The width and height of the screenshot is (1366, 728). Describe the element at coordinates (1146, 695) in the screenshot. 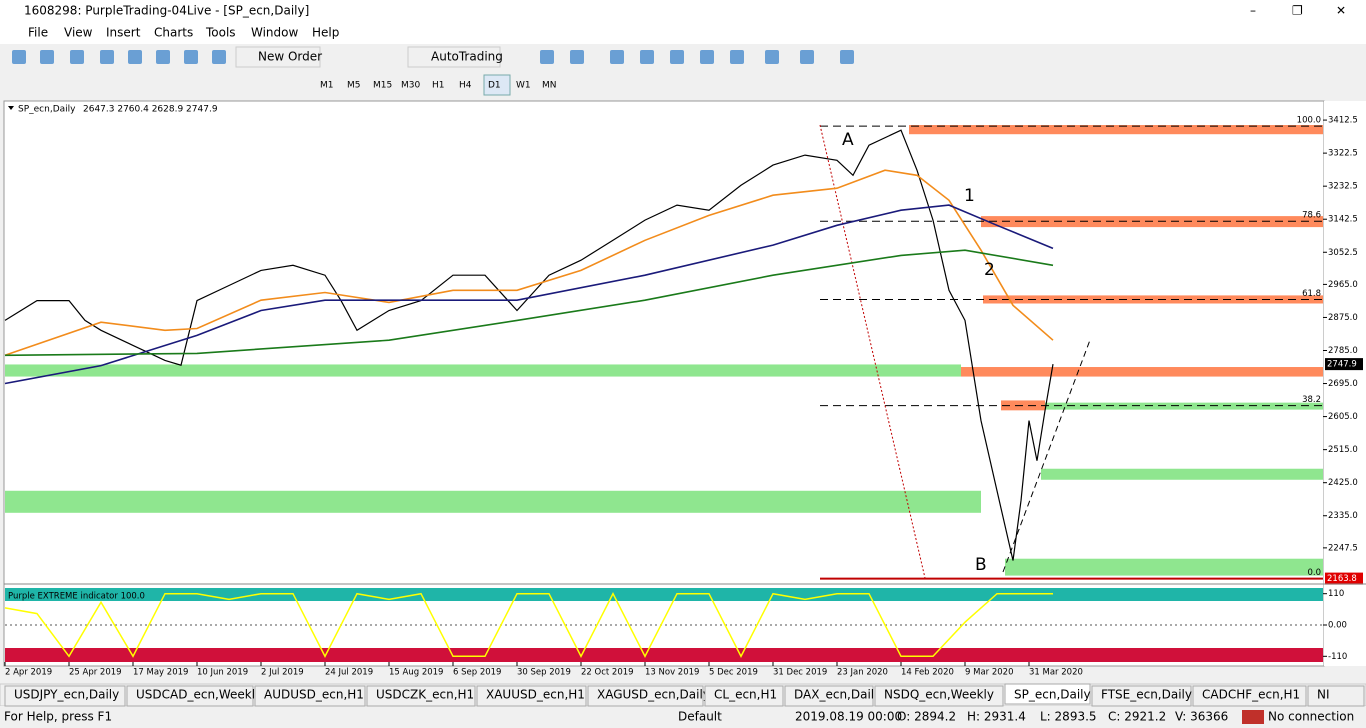

I see `tab-label: FTSE_ecn,Daily` at that location.